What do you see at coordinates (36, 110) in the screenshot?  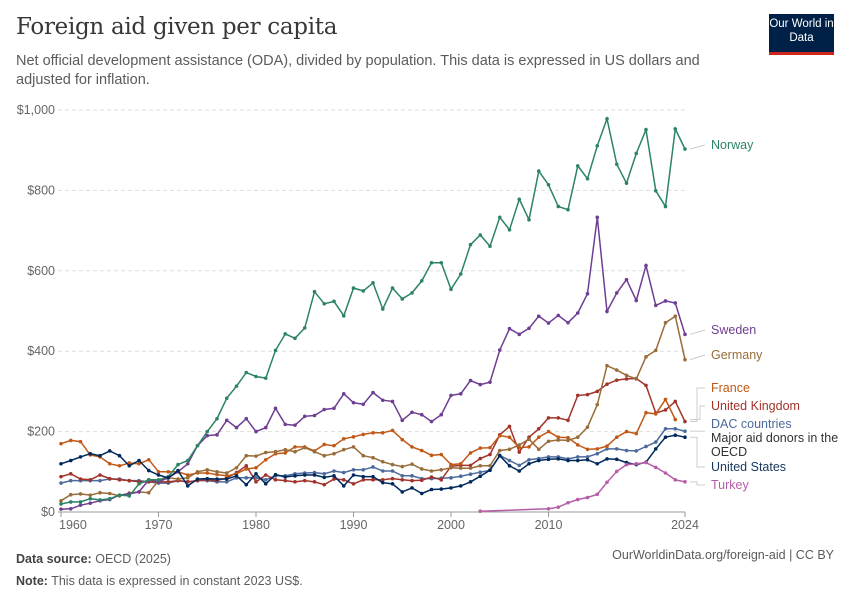 I see `y-tick-label: $1,000` at bounding box center [36, 110].